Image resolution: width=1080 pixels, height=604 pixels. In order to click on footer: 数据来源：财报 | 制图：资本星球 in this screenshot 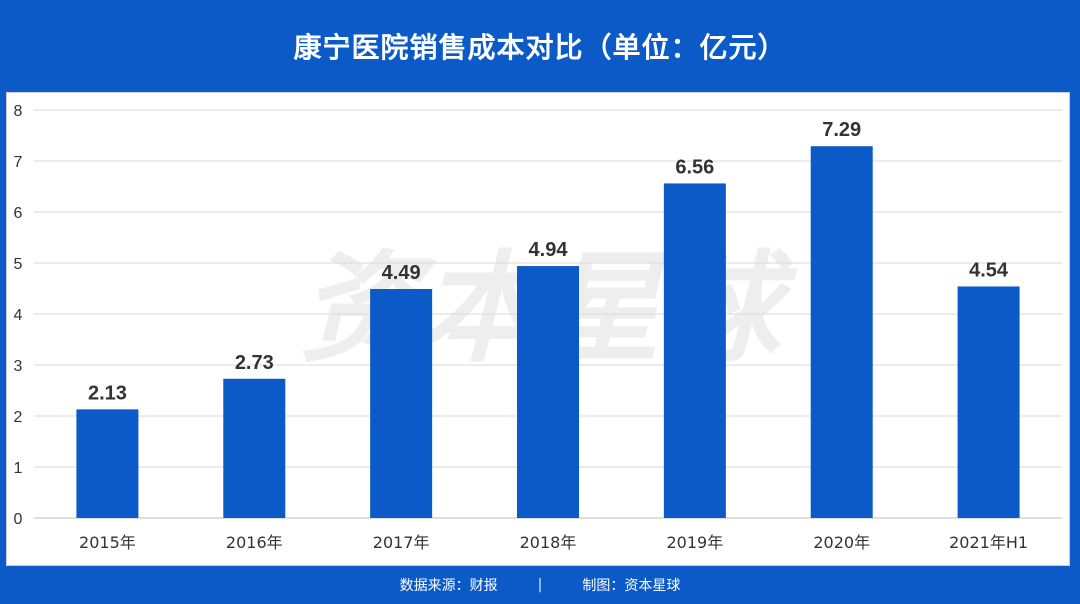, I will do `click(540, 585)`.